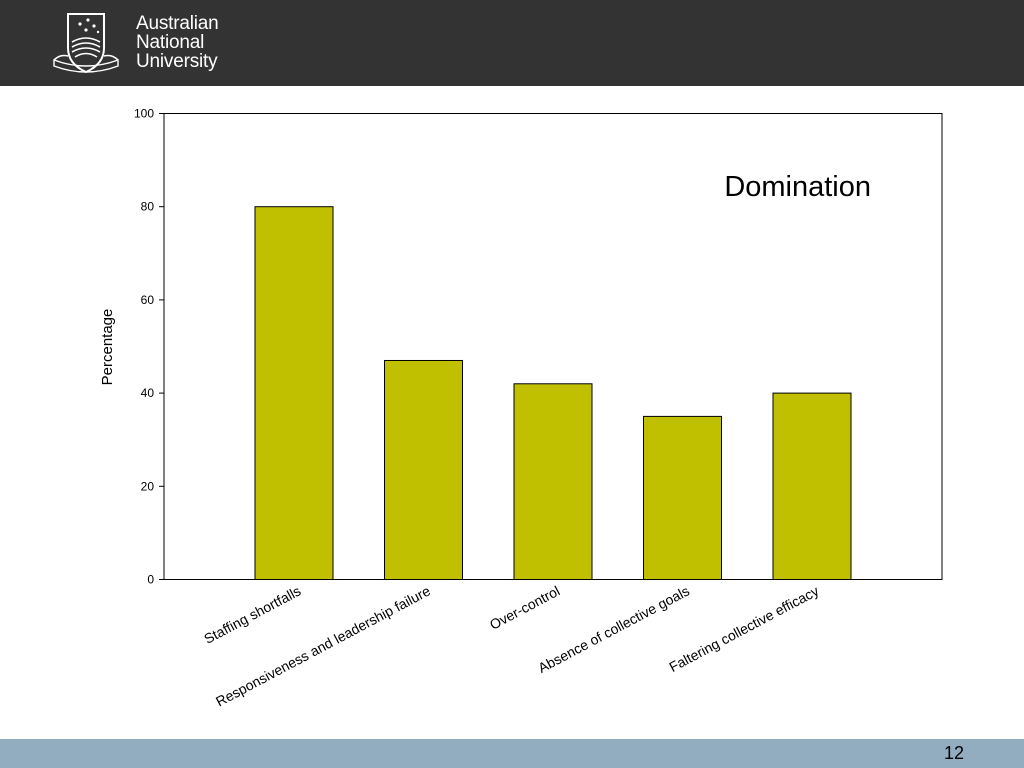 The width and height of the screenshot is (1024, 768). Describe the element at coordinates (144, 114) in the screenshot. I see `y-tick-label: 100` at that location.